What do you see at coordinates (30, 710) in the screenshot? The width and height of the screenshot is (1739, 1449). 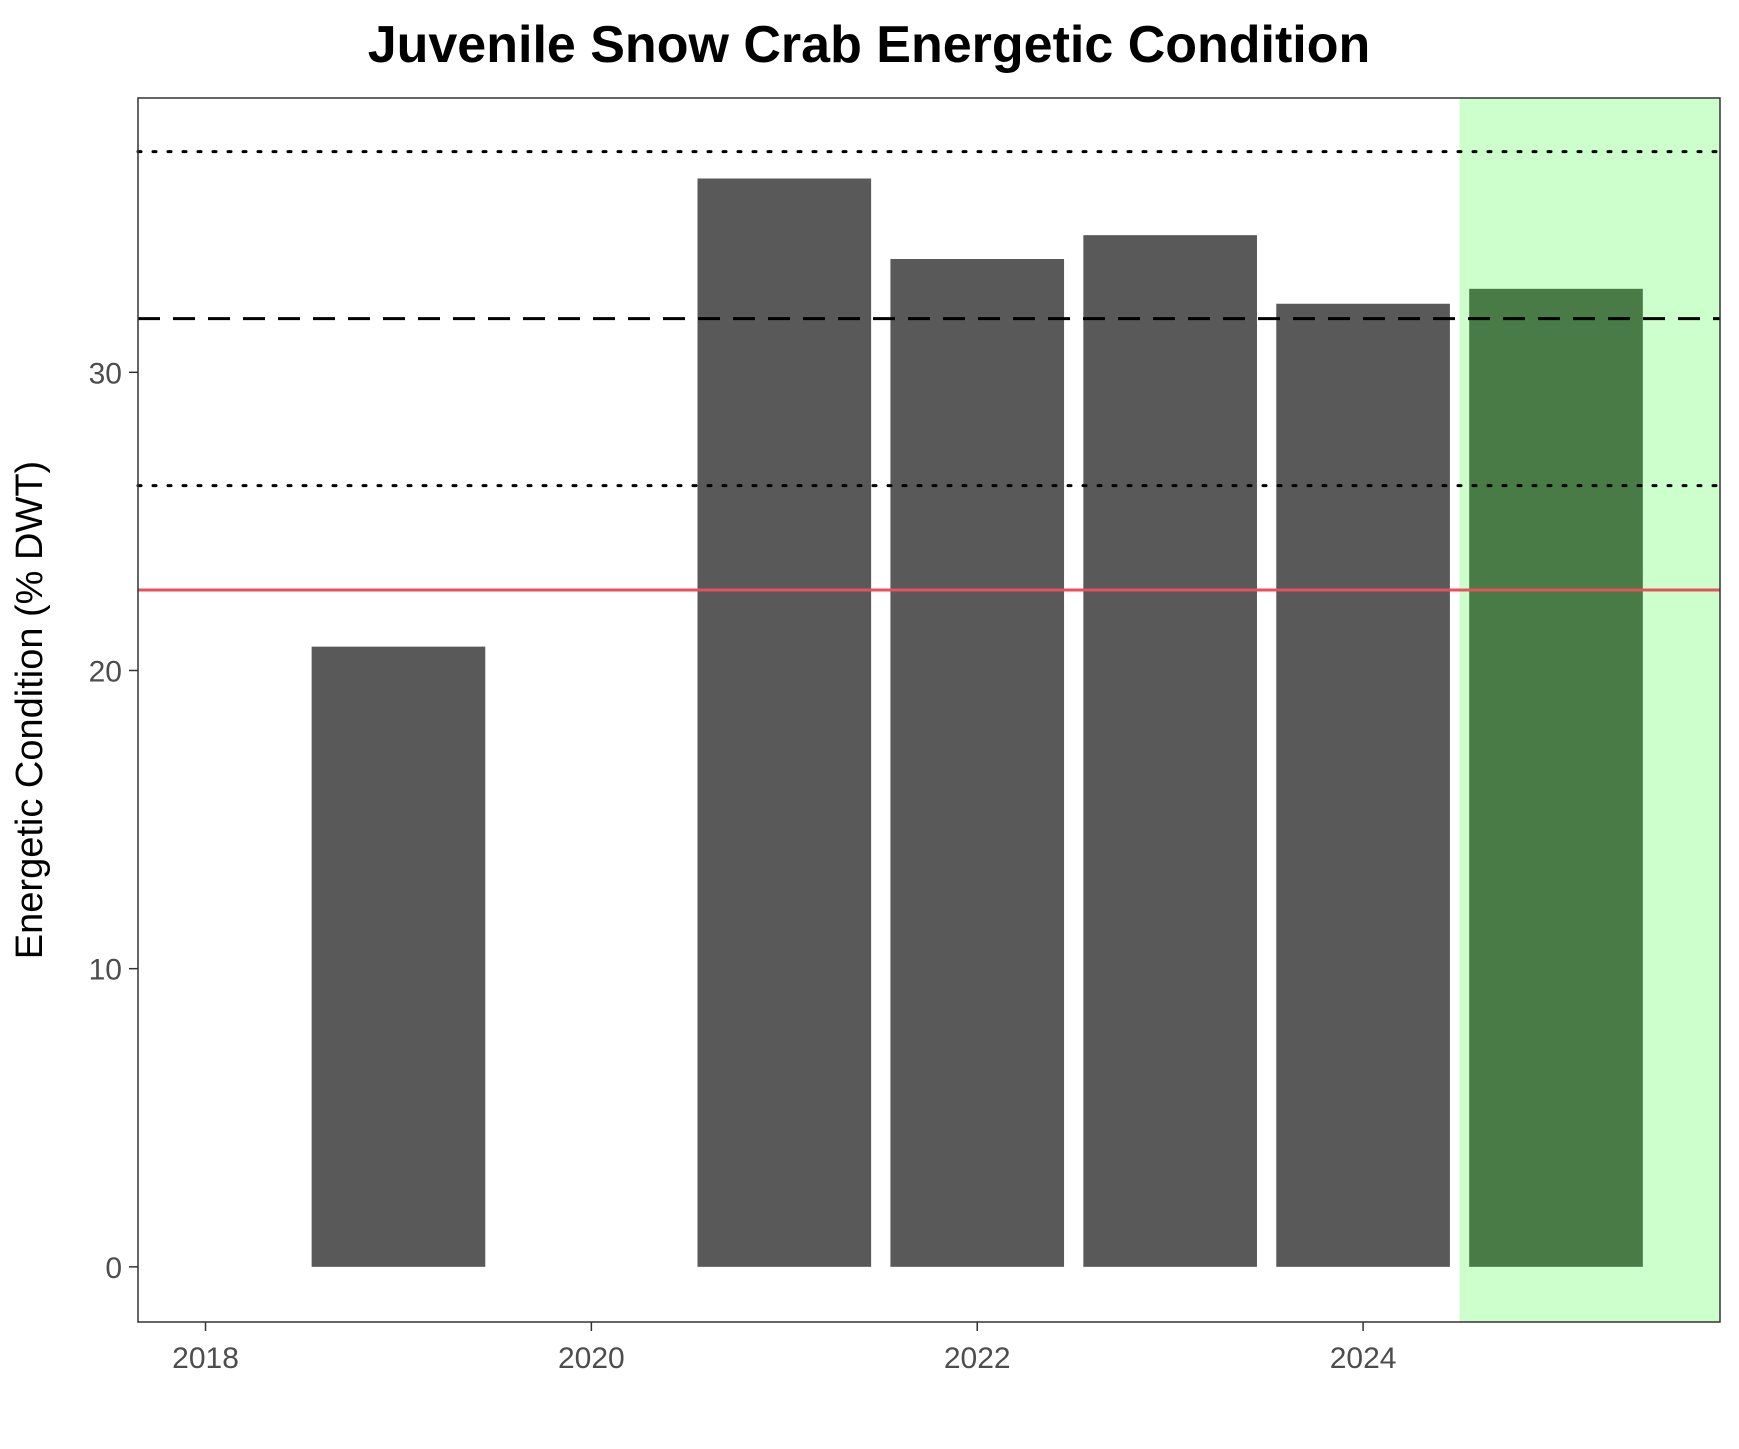 I see `y-axis-title: Energetic Condition (% DWT)` at bounding box center [30, 710].